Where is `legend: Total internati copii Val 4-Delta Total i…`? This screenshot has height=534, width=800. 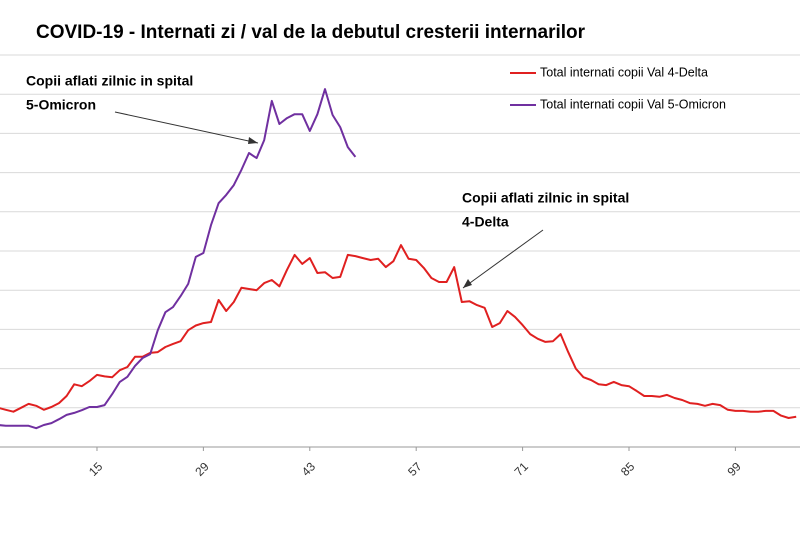
legend: Total internati copii Val 4-Delta Total i… is located at coordinates (618, 88).